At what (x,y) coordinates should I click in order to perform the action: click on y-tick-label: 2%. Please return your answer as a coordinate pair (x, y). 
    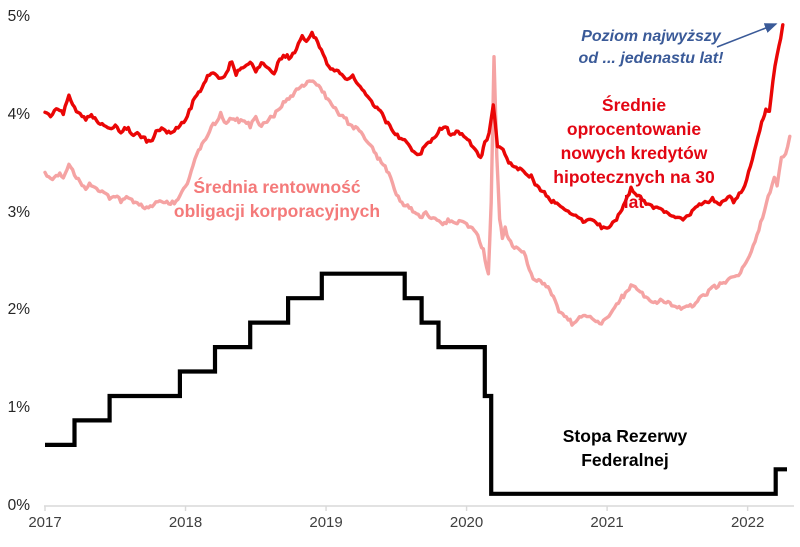
    Looking at the image, I should click on (18, 310).